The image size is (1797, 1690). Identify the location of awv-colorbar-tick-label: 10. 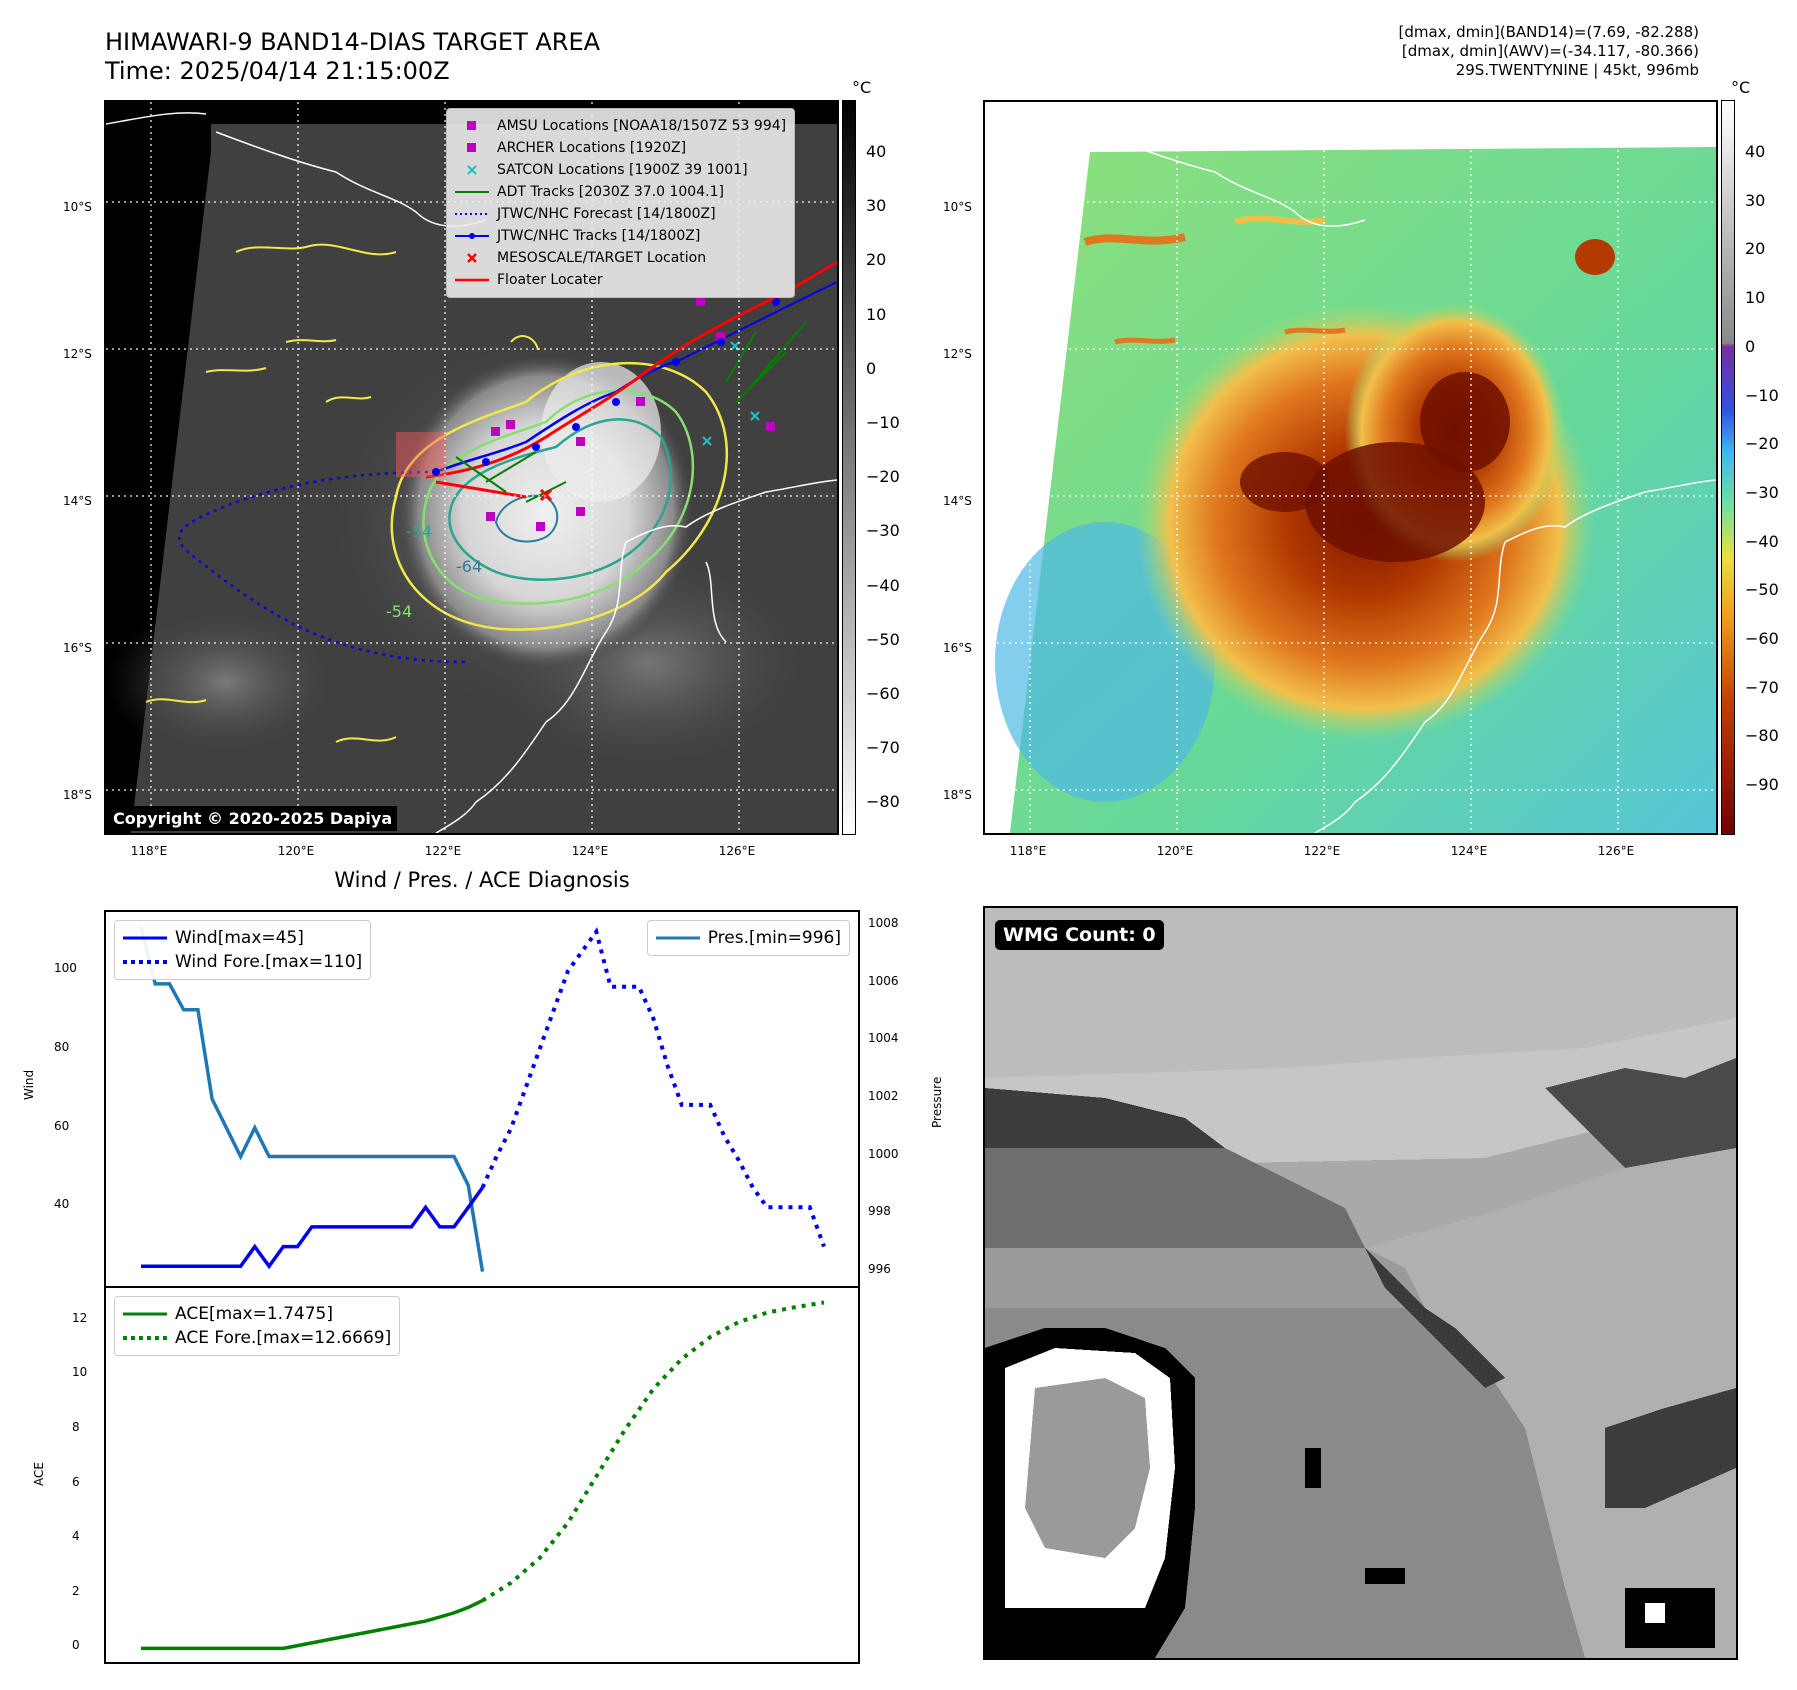
(1755, 298).